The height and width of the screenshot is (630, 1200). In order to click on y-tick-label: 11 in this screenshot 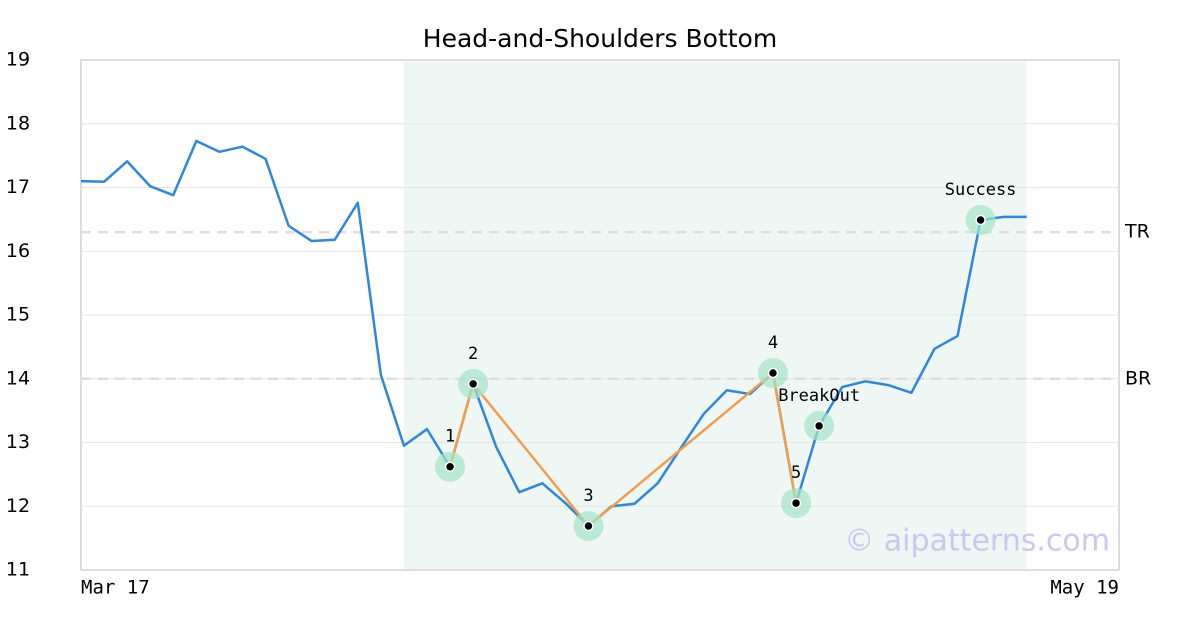, I will do `click(18, 570)`.